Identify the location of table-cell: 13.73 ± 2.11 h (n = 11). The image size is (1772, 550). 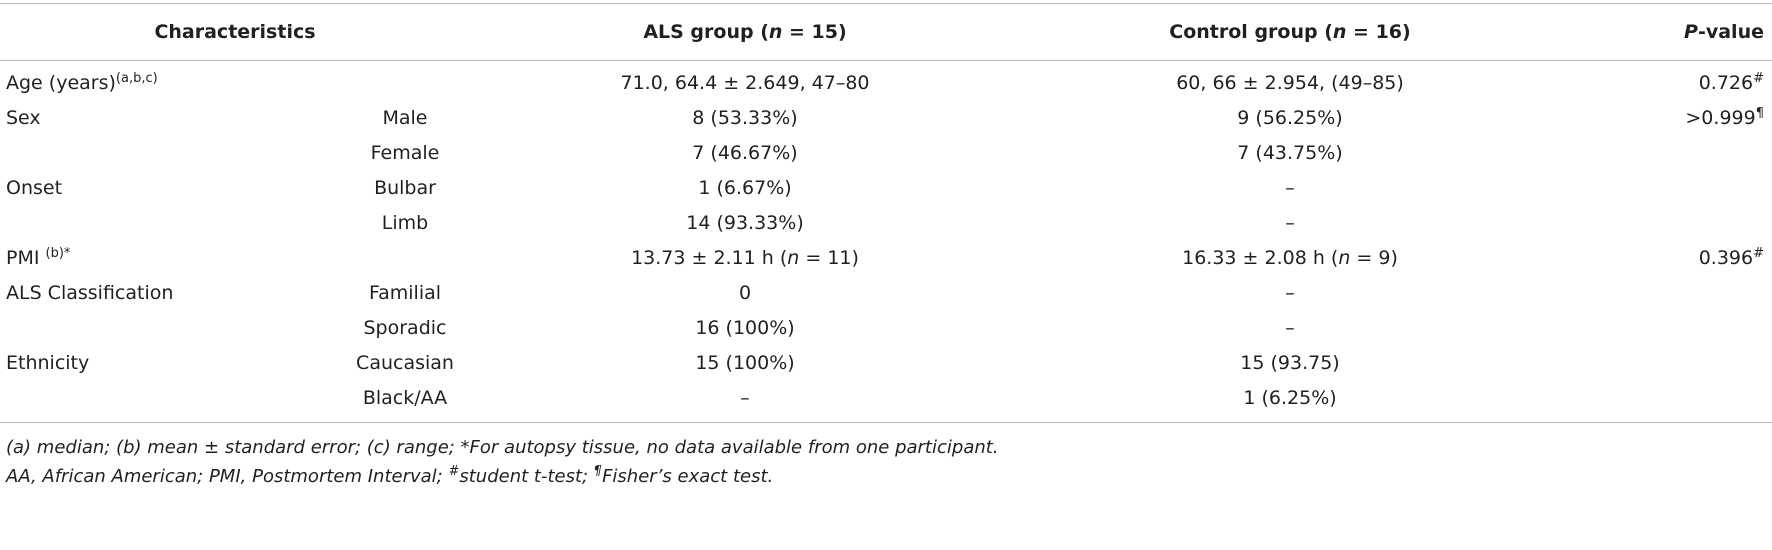
(745, 258).